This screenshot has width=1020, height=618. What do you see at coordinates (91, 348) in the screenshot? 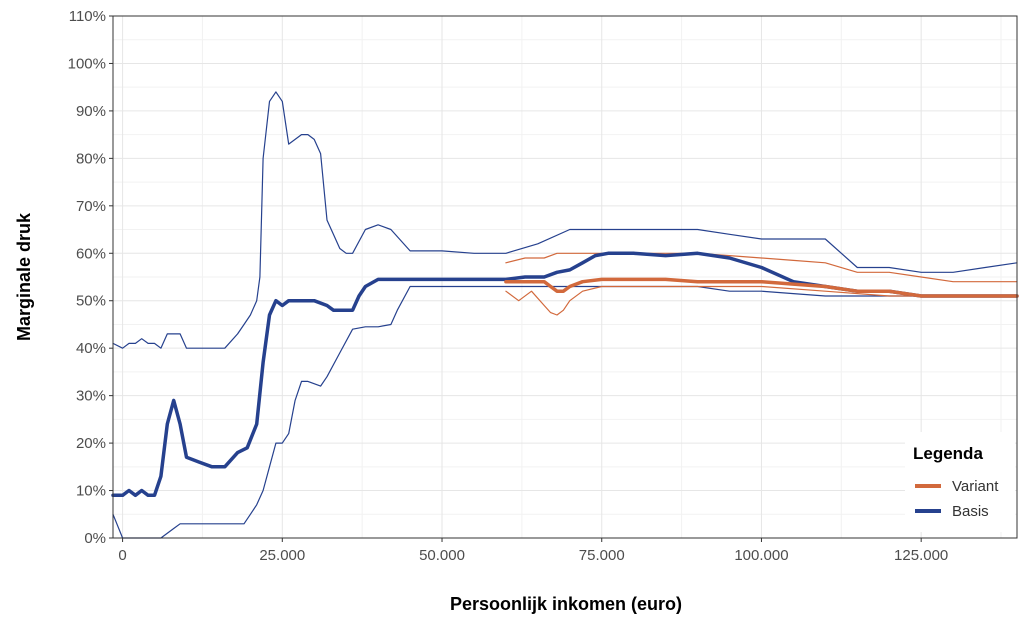
I see `y-tick-label: 40%` at bounding box center [91, 348].